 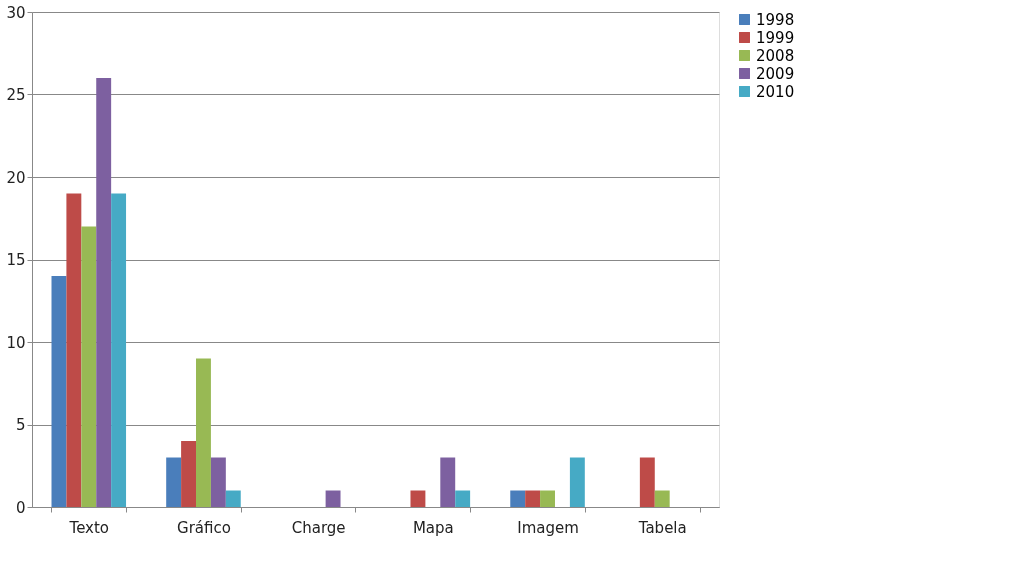 What do you see at coordinates (20, 507) in the screenshot?
I see `y-tick-label: 0` at bounding box center [20, 507].